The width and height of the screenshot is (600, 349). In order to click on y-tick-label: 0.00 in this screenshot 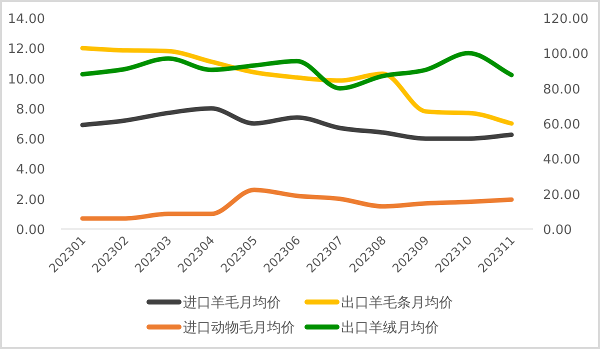, I will do `click(30, 230)`.